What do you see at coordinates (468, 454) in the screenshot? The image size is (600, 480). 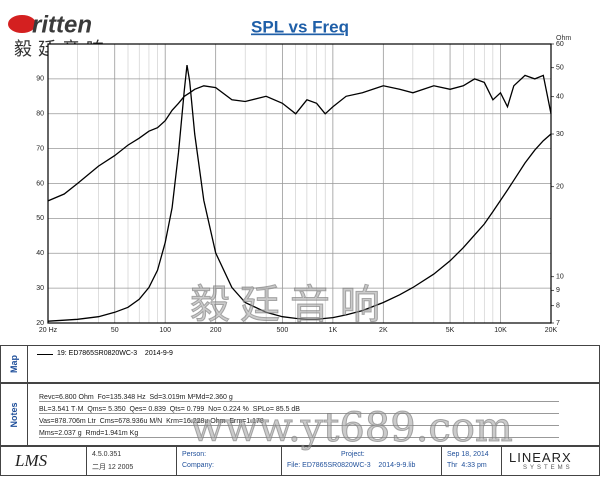 I see `date: Sep 18, 2014` at bounding box center [468, 454].